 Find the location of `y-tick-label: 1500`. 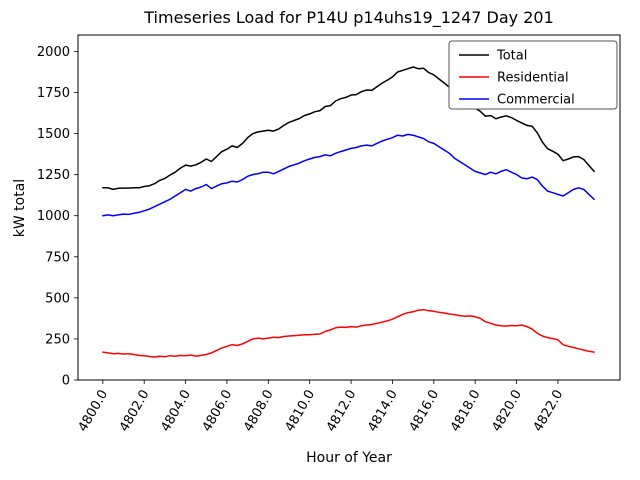

y-tick-label: 1500 is located at coordinates (53, 134).